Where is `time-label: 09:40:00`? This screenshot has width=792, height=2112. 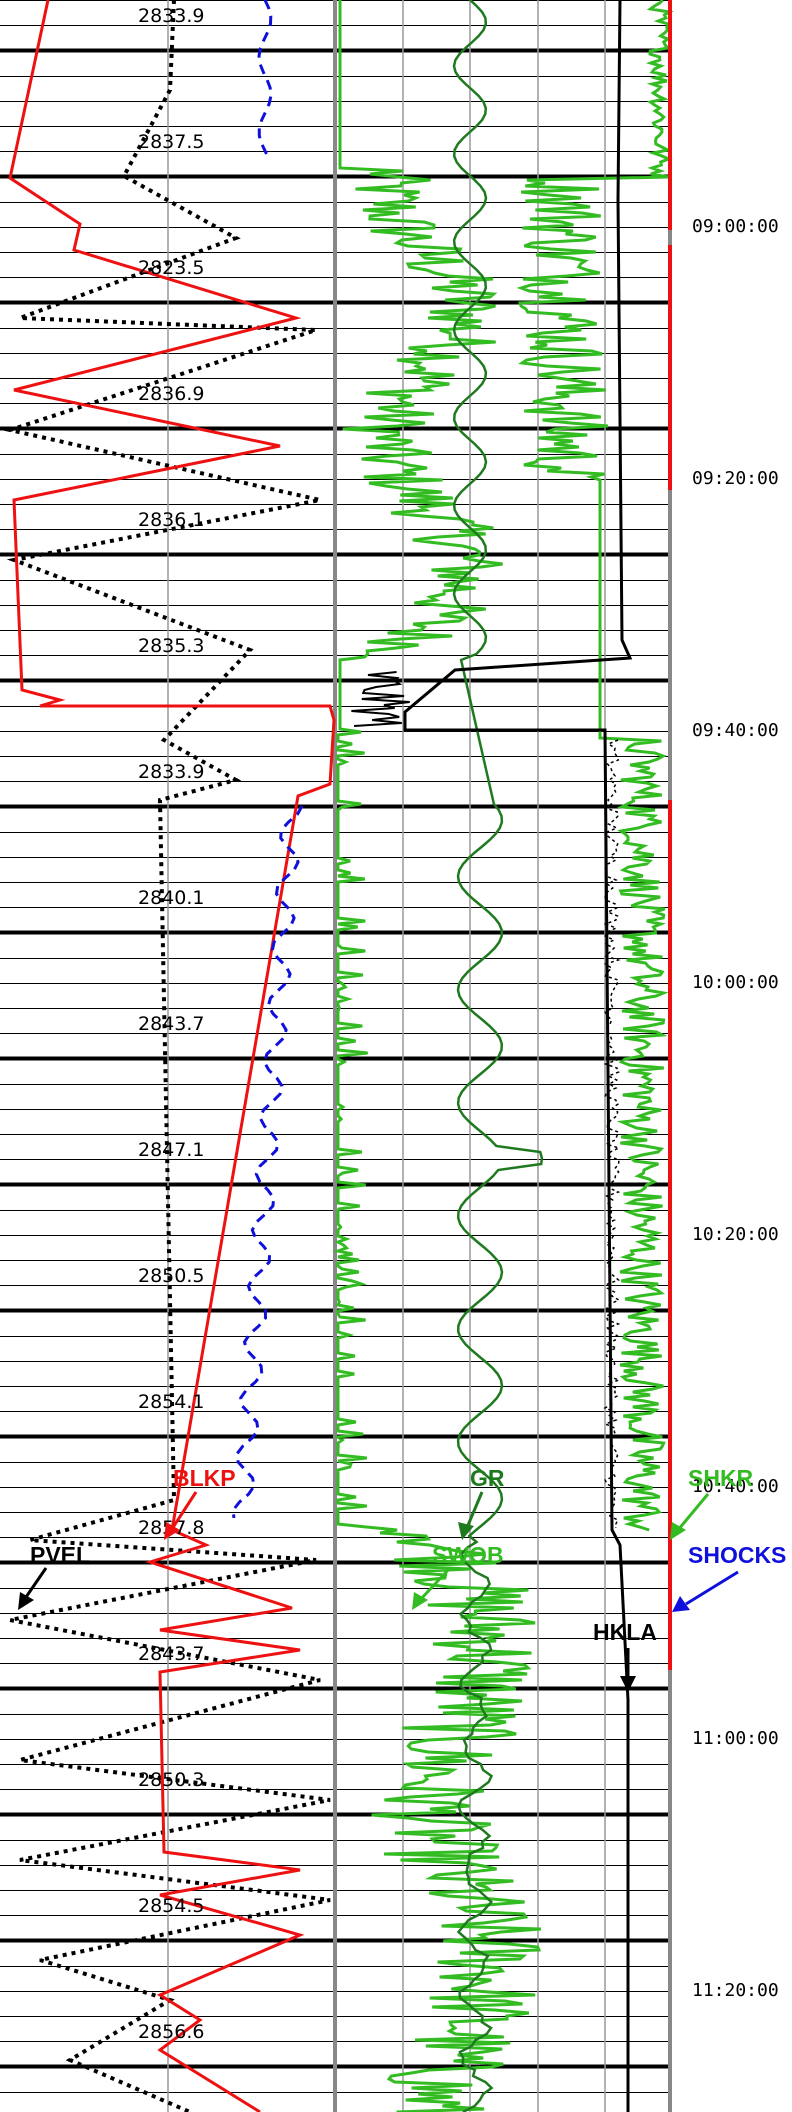 time-label: 09:40:00 is located at coordinates (735, 730).